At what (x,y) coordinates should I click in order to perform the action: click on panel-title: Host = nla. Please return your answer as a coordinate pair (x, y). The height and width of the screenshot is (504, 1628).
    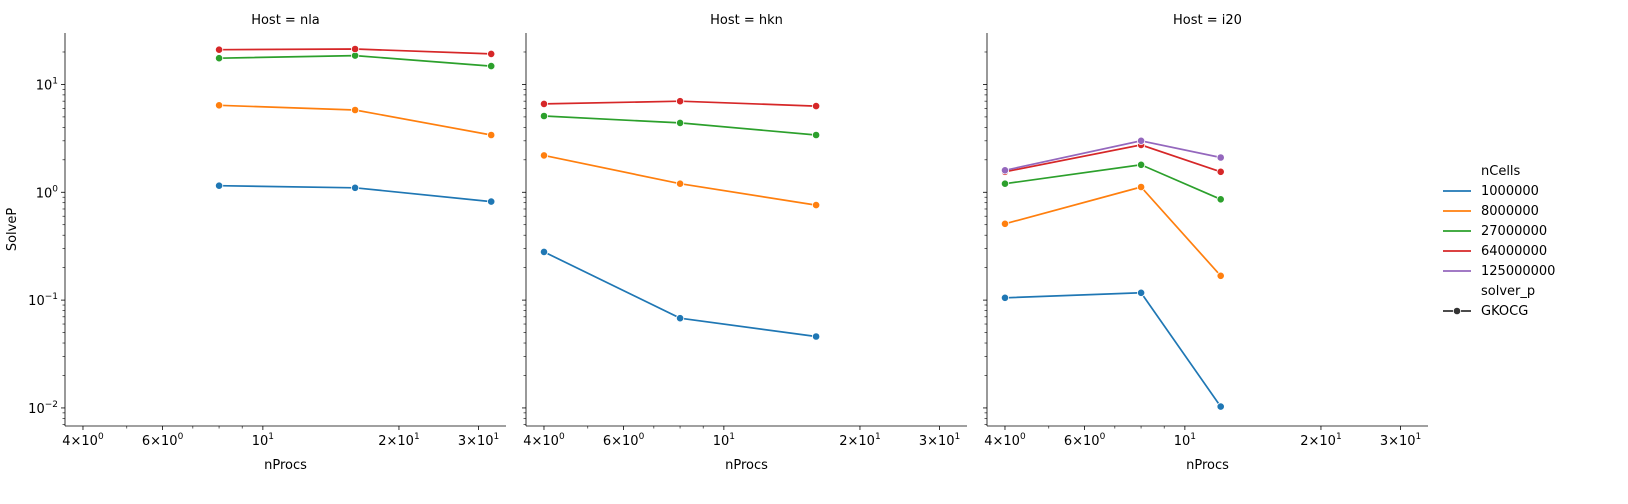
    Looking at the image, I should click on (285, 20).